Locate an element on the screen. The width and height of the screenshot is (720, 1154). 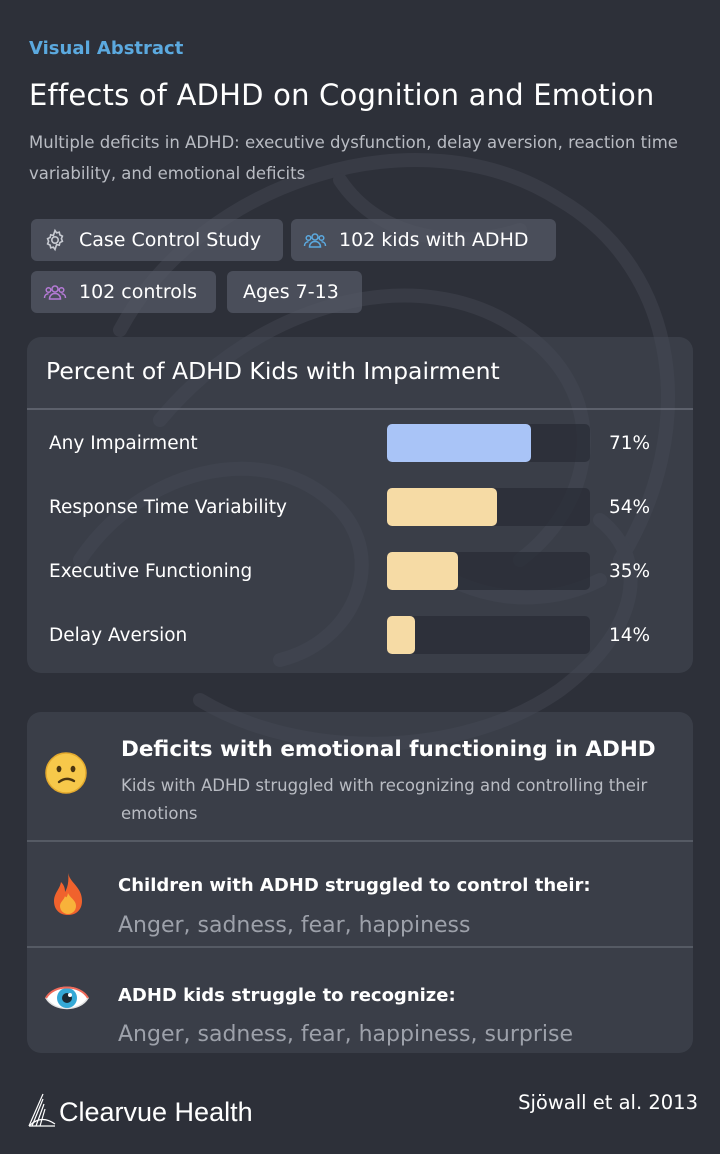
confused-face-icon is located at coordinates (66, 773).